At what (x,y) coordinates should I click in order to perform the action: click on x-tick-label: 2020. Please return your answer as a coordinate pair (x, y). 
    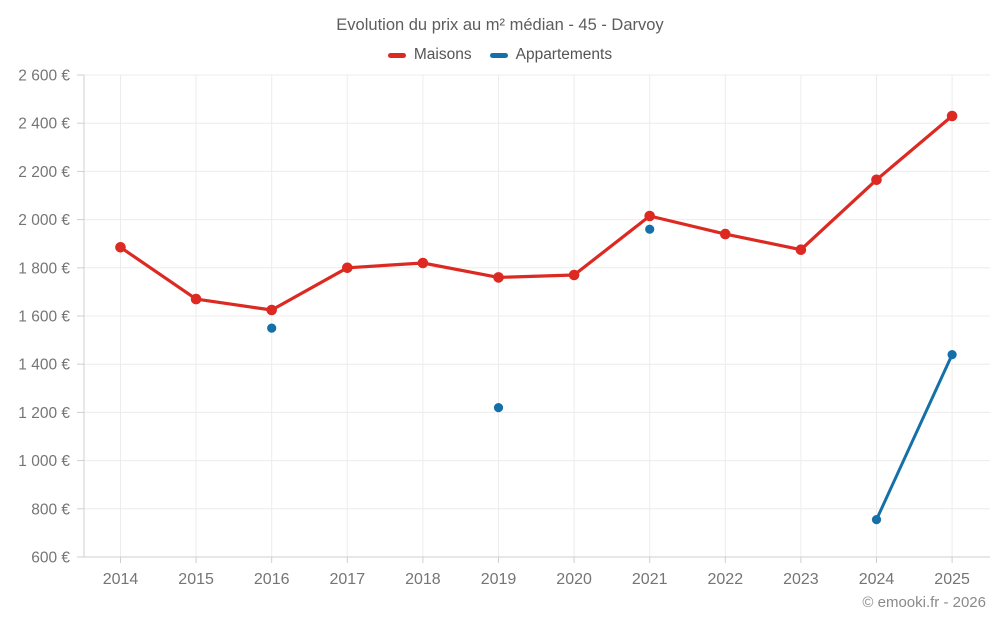
    Looking at the image, I should click on (574, 579).